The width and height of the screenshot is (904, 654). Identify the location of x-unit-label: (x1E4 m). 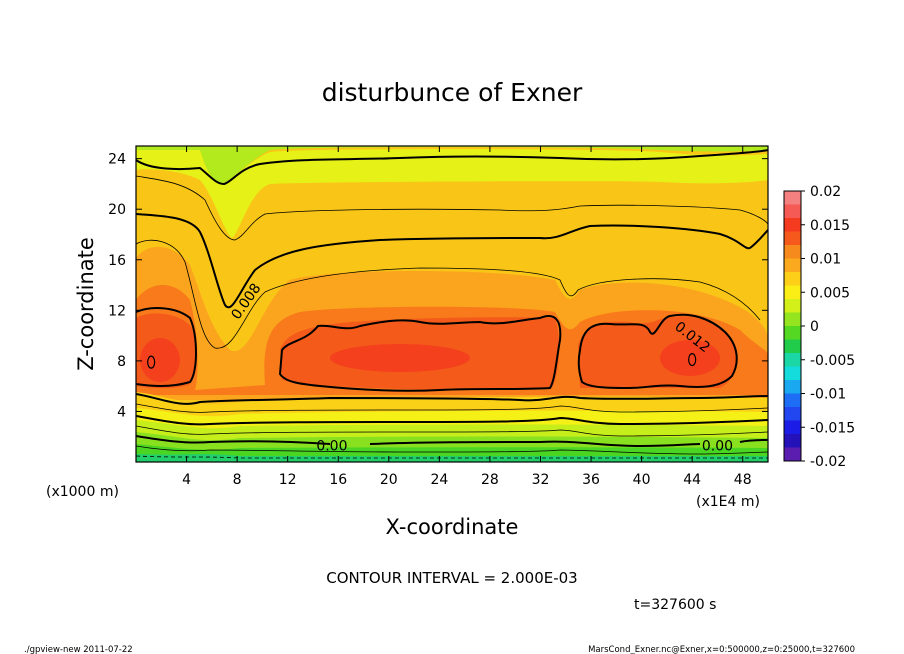
(728, 502).